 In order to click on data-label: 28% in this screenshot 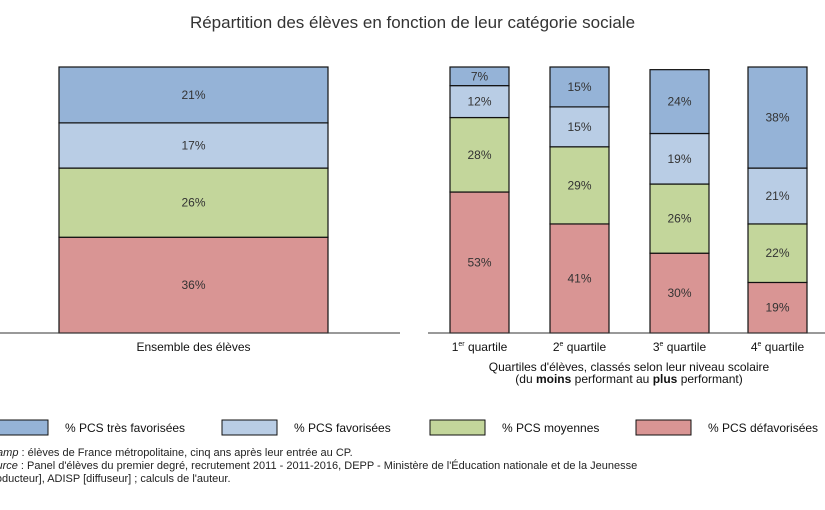, I will do `click(479, 155)`.